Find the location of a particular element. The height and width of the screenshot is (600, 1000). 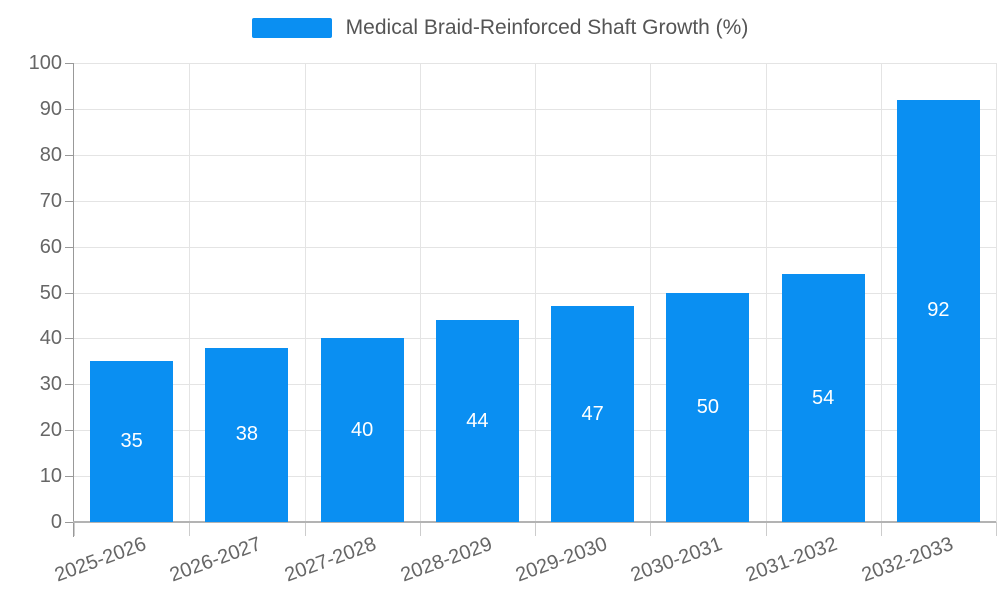

bar: 44 is located at coordinates (477, 421).